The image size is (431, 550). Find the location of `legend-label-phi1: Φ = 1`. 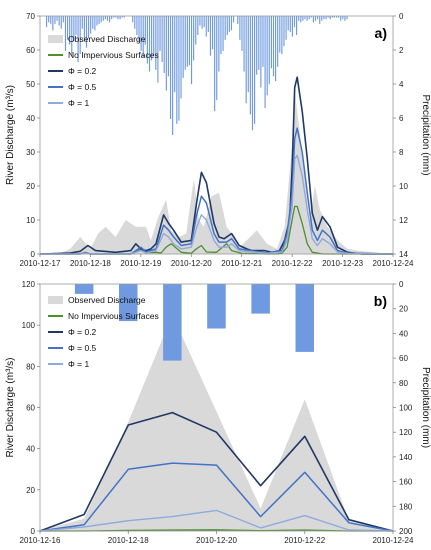

legend-label-phi1: Φ = 1 is located at coordinates (78, 364).